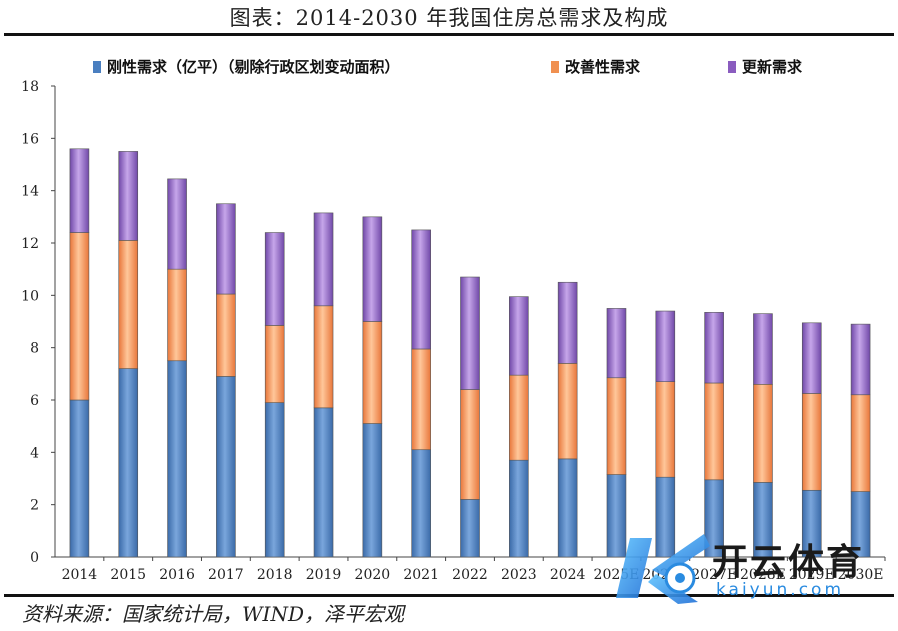 Image resolution: width=898 pixels, height=631 pixels. What do you see at coordinates (226, 575) in the screenshot?
I see `x-tick-label: 2017` at bounding box center [226, 575].